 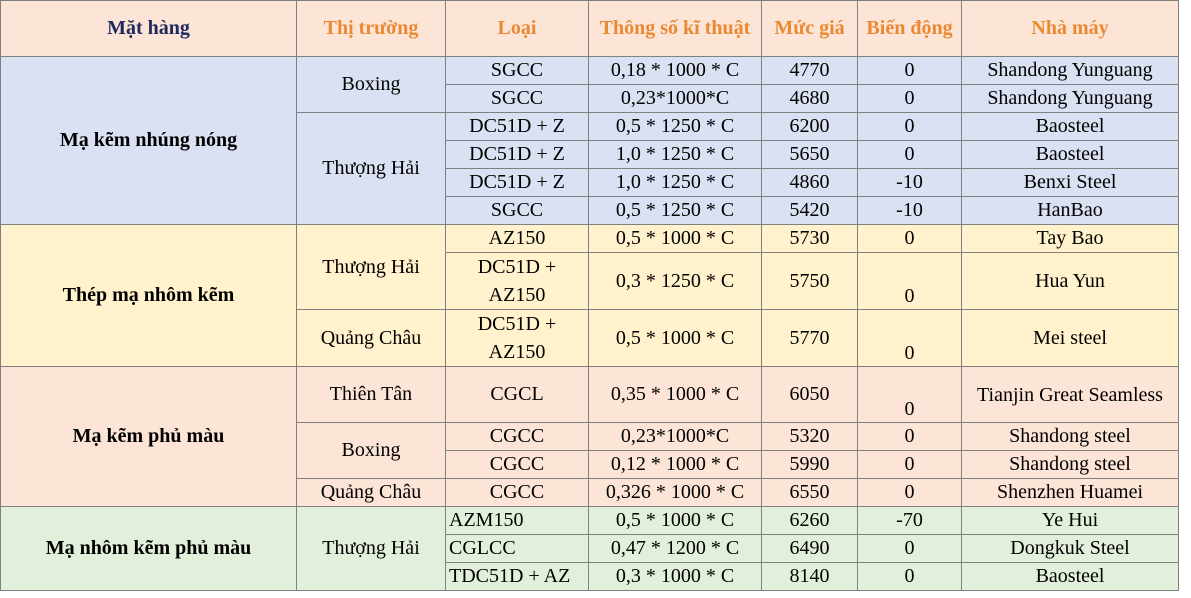 What do you see at coordinates (1070, 238) in the screenshot?
I see `factory-cell: Tay Bao` at bounding box center [1070, 238].